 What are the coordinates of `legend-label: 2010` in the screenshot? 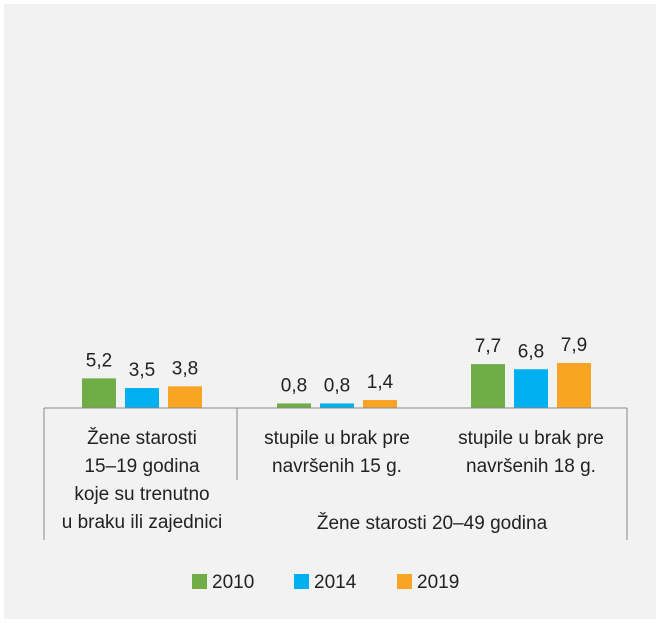 It's located at (233, 582).